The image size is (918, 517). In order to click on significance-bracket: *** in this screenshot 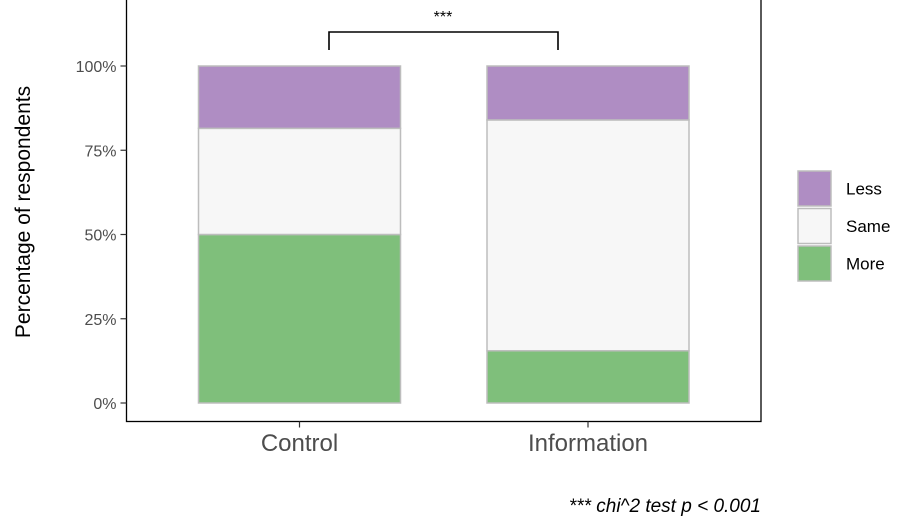, I will do `click(443, 29)`.